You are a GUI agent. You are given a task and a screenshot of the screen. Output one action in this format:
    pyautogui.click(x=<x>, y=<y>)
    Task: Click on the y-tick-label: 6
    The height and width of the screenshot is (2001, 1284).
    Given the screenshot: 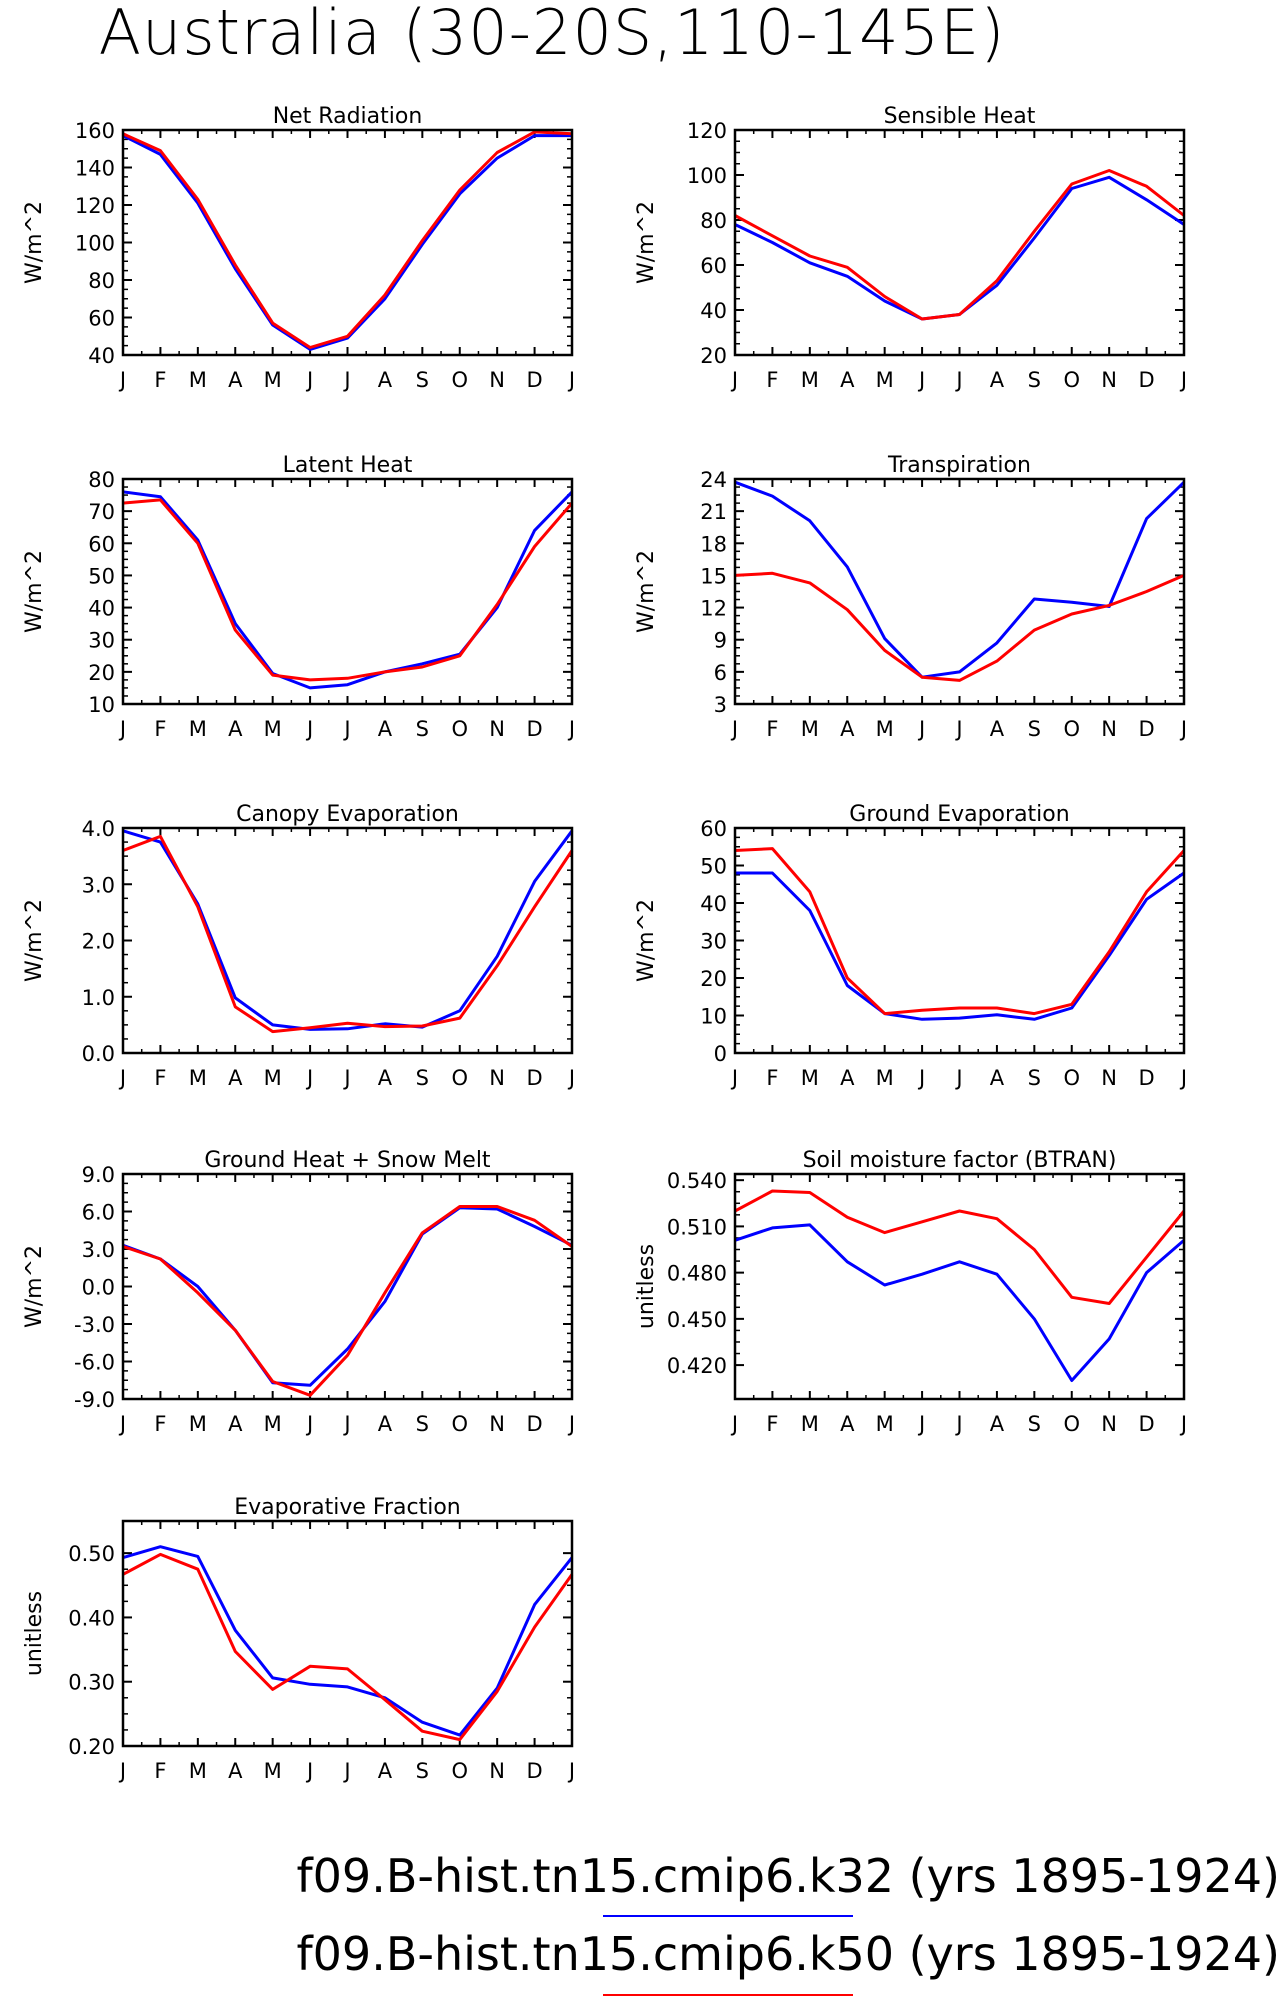 What is the action you would take?
    pyautogui.click(x=720, y=673)
    